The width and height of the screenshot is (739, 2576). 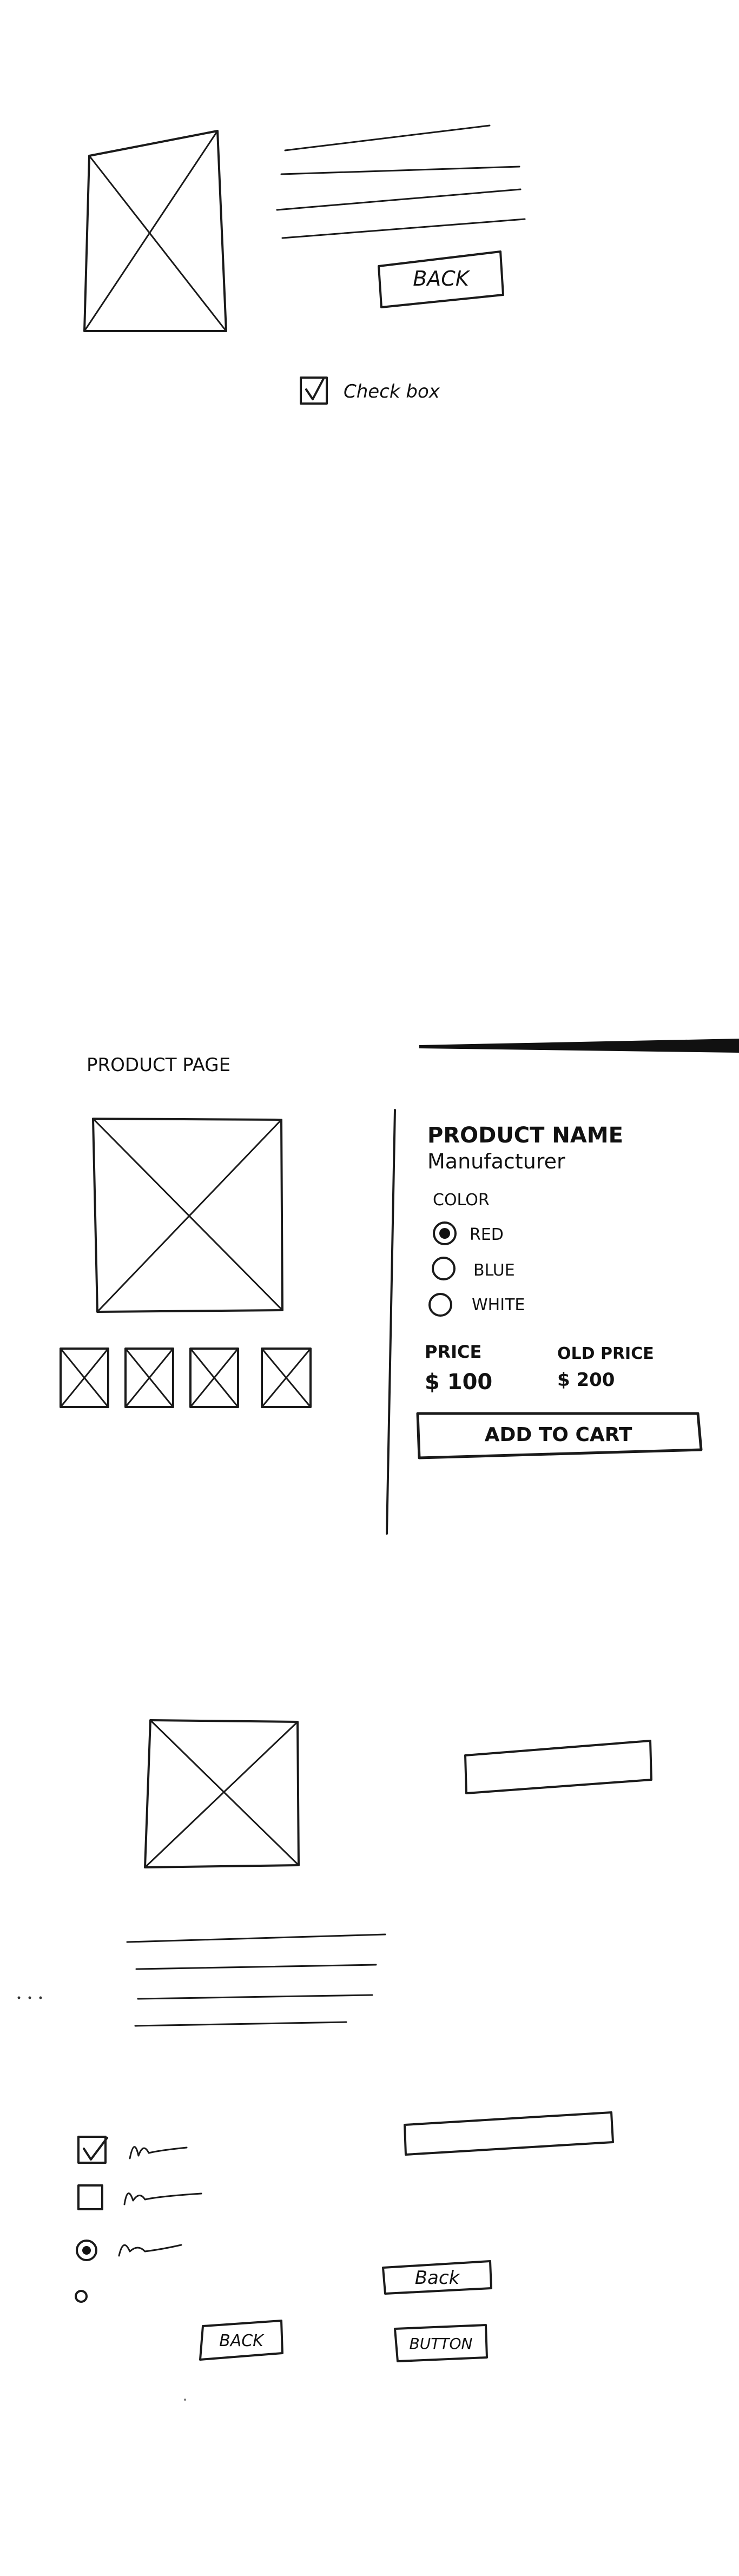 I want to click on checkbox-unchecked, so click(x=139, y=2197).